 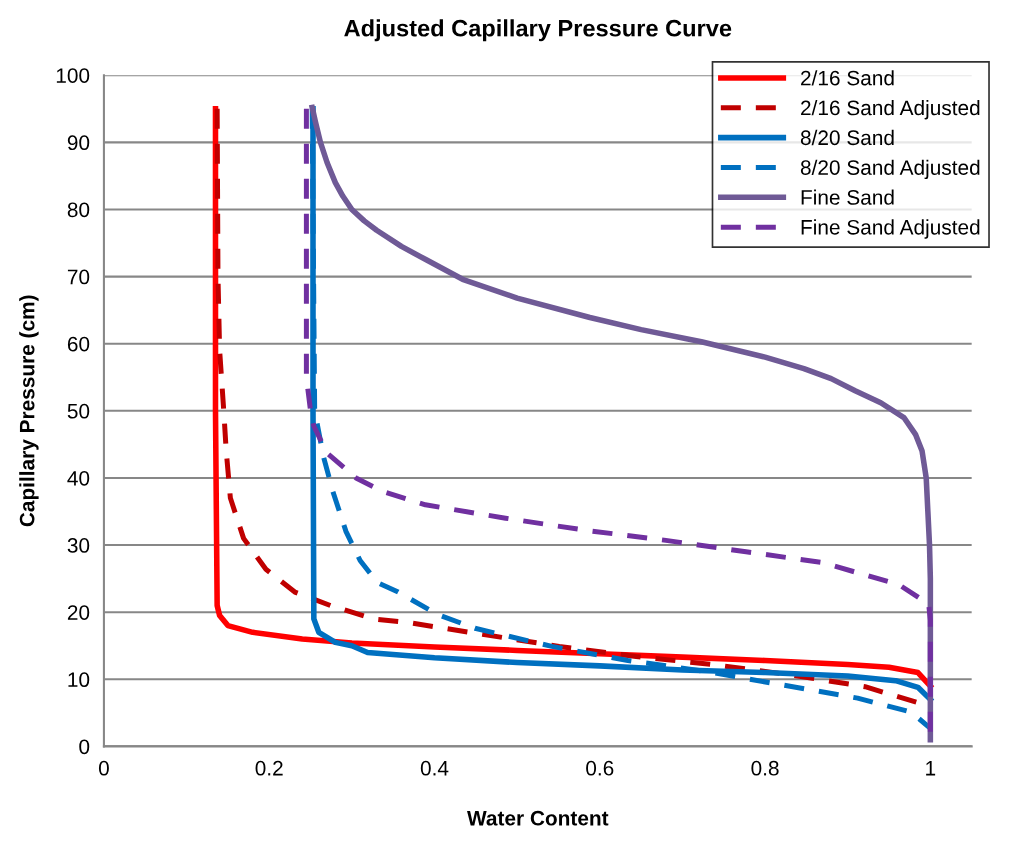 What do you see at coordinates (847, 78) in the screenshot?
I see `legend-label: 2/16 Sand` at bounding box center [847, 78].